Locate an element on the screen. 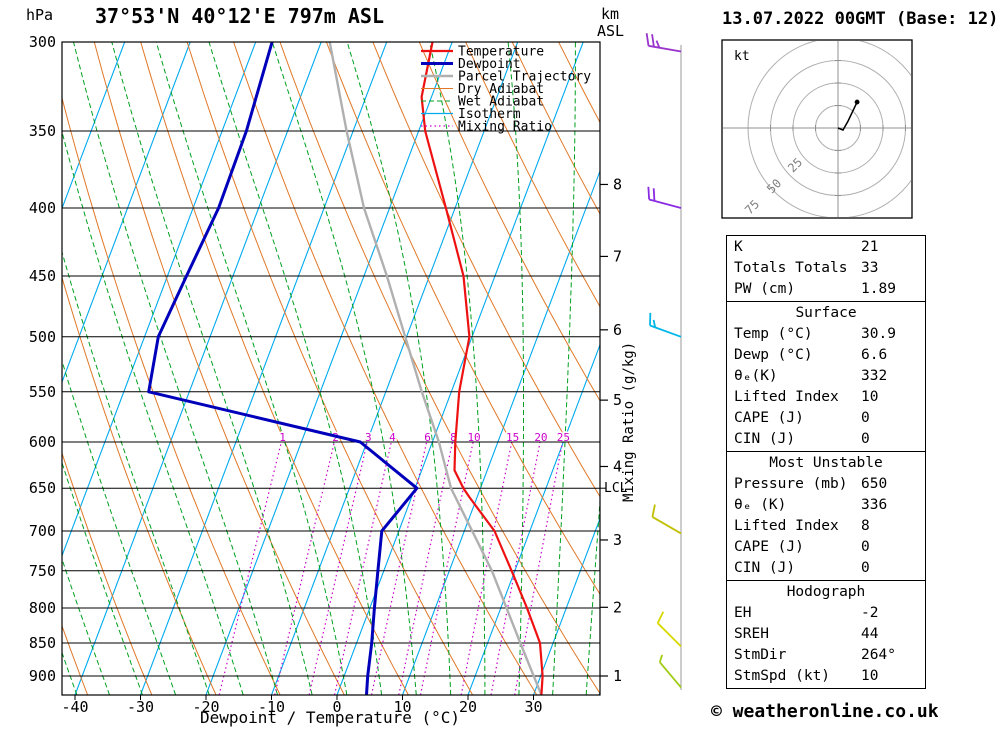 The height and width of the screenshot is (733, 1000). temp-tick-label: -20 is located at coordinates (205, 707).